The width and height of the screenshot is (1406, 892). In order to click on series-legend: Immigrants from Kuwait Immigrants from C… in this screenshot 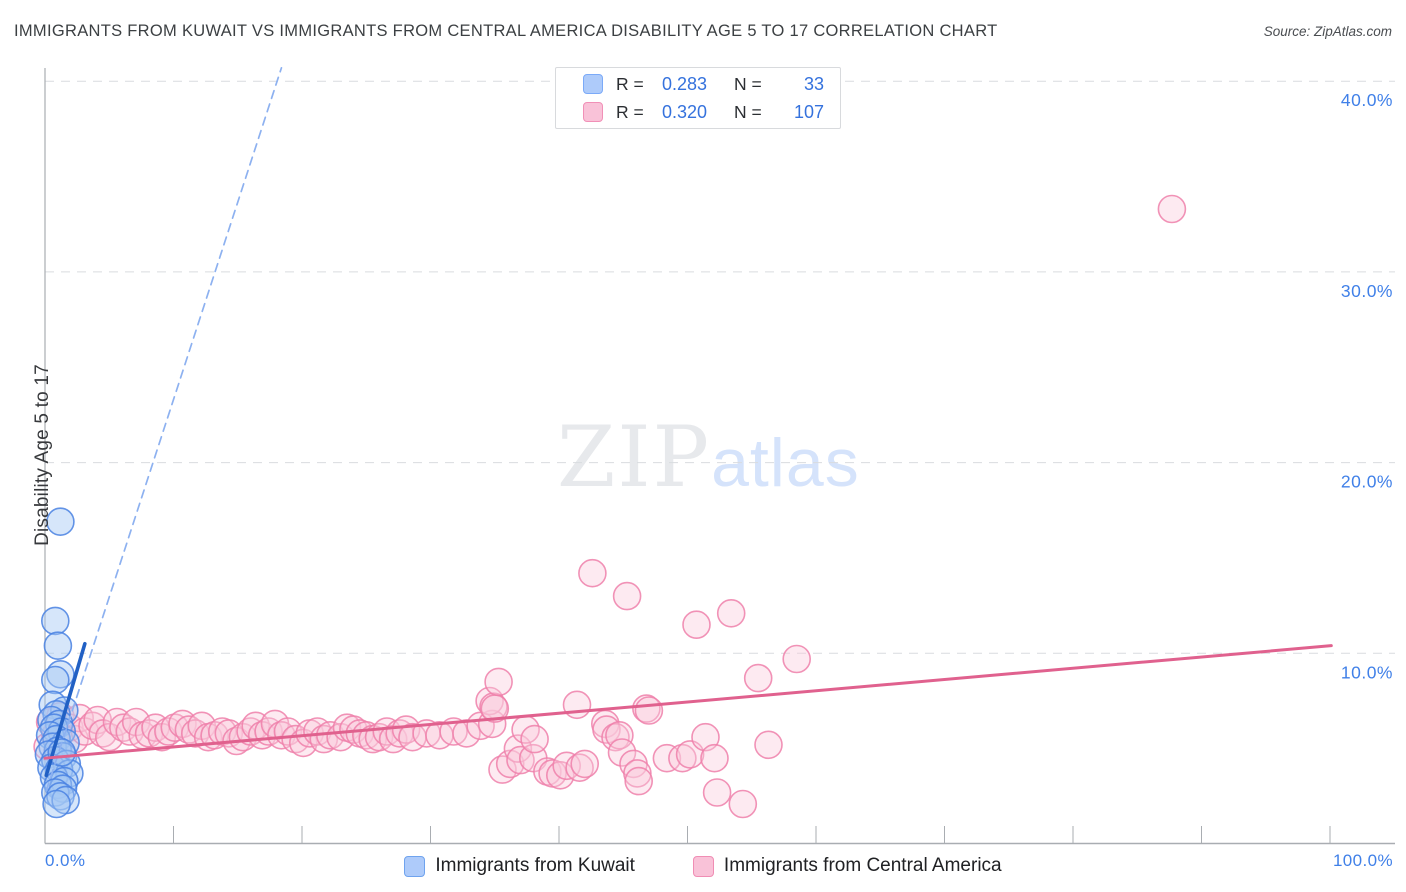, I will do `click(703, 866)`.